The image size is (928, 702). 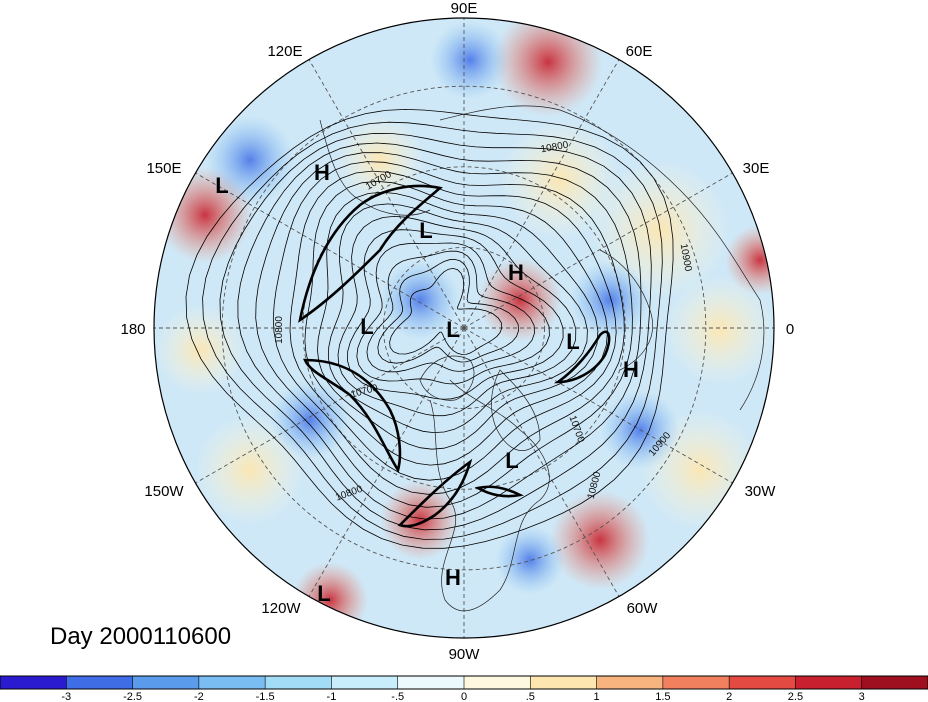 What do you see at coordinates (66, 696) in the screenshot?
I see `color-bar-tick-label: -3` at bounding box center [66, 696].